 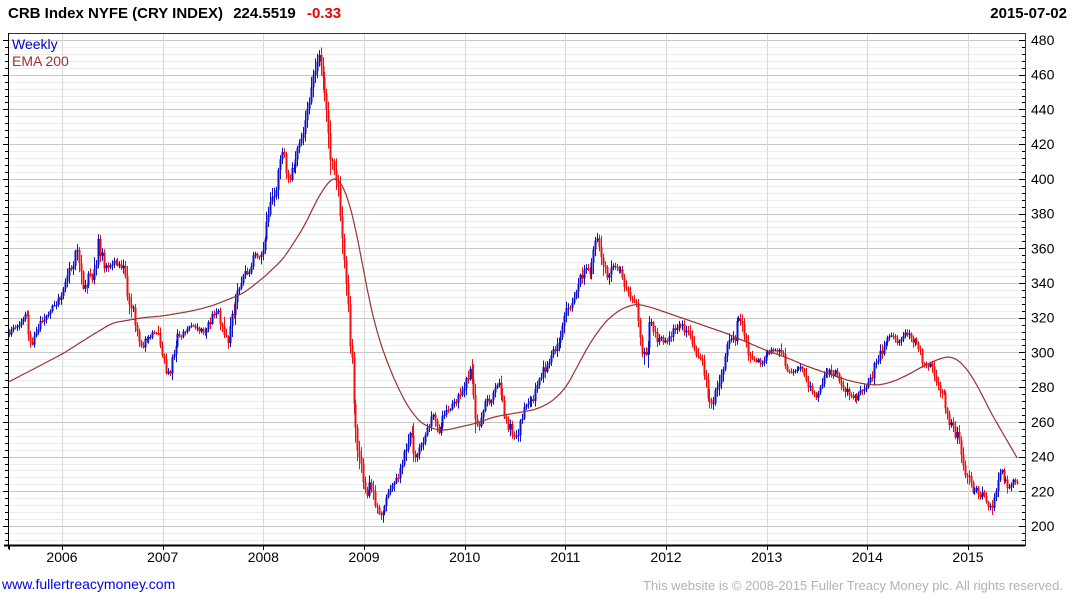 I want to click on svg-text: 400, so click(x=1043, y=179).